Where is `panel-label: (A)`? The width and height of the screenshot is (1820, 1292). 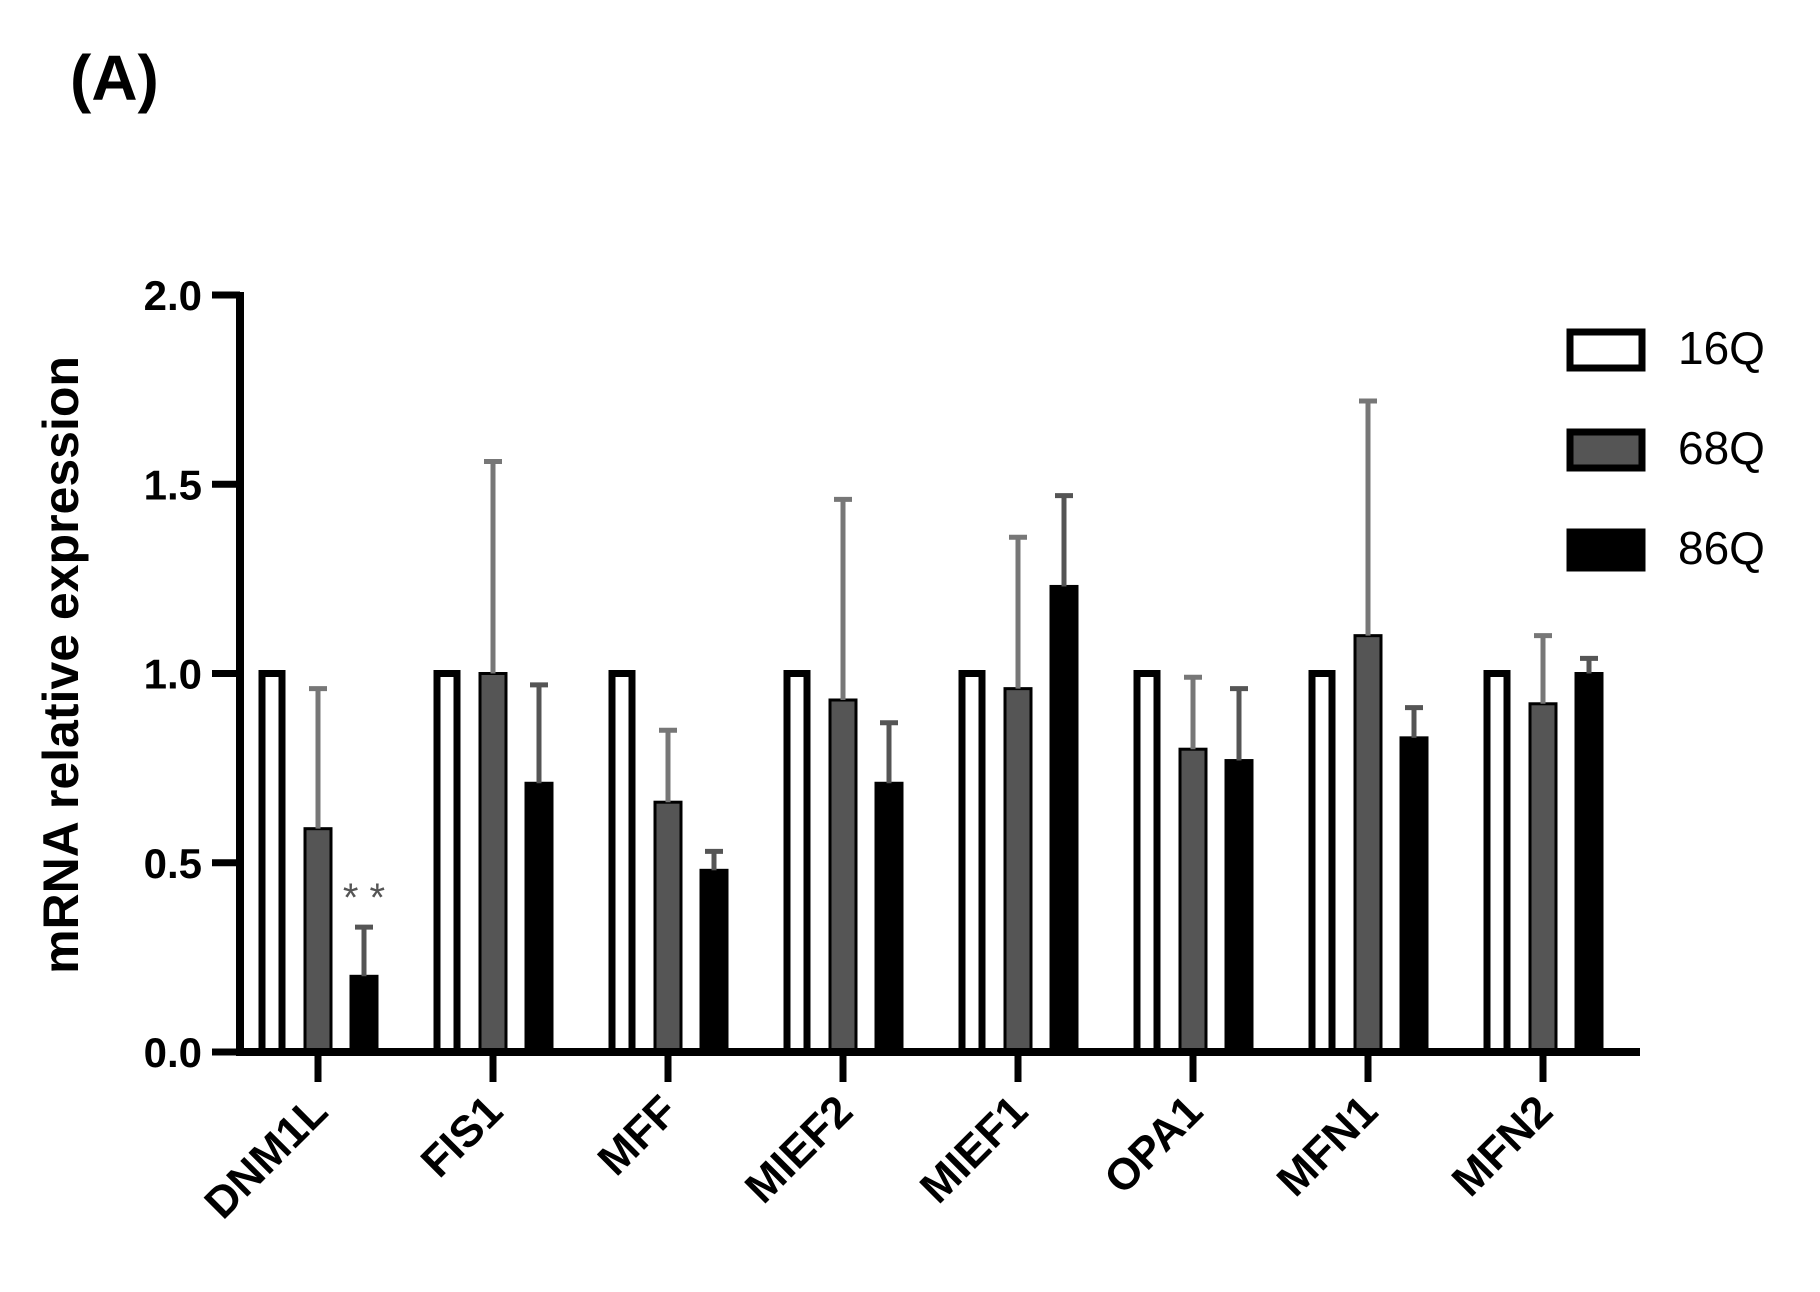
panel-label: (A) is located at coordinates (114, 78).